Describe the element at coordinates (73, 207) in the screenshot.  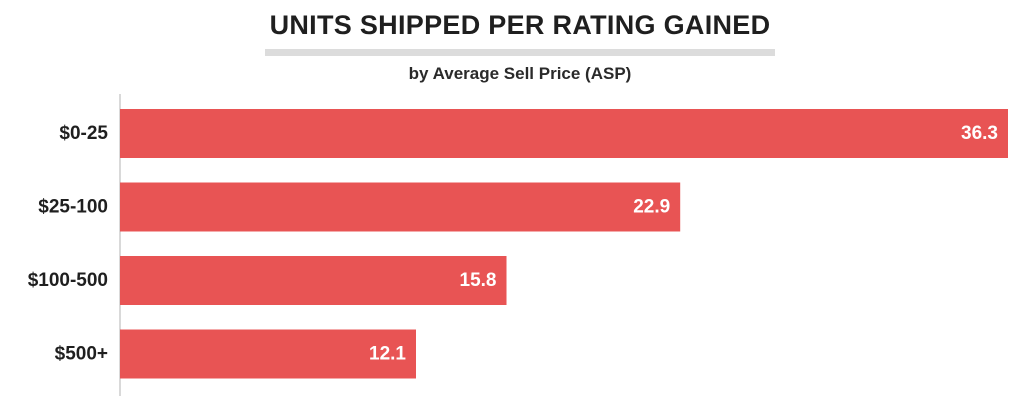
I see `category-label-1: $25-100` at that location.